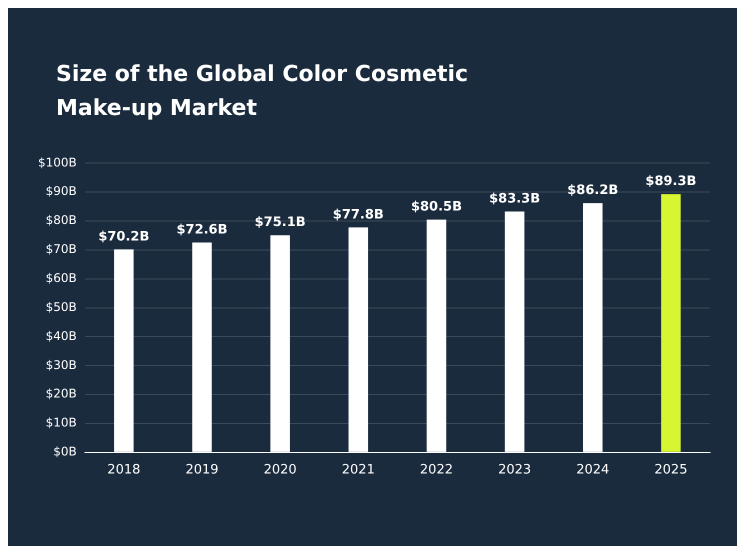 The image size is (745, 554). I want to click on x-tick-label: 2021, so click(358, 470).